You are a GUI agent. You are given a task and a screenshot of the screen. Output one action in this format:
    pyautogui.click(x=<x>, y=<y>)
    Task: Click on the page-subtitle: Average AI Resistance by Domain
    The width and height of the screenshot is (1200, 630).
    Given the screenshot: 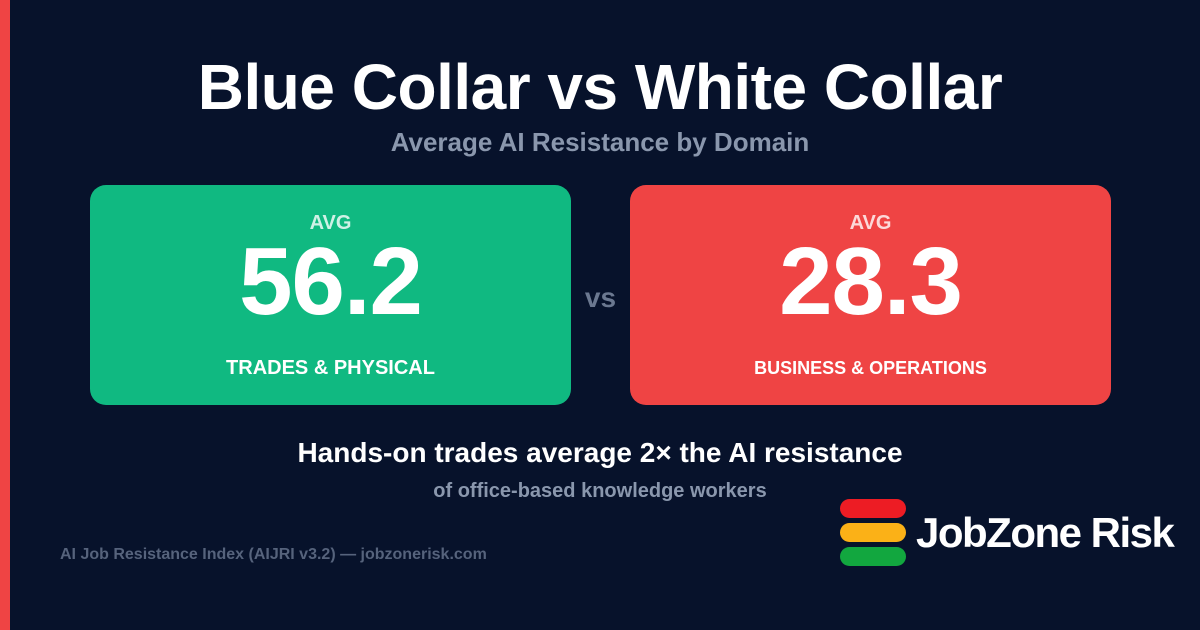 What is the action you would take?
    pyautogui.click(x=600, y=142)
    